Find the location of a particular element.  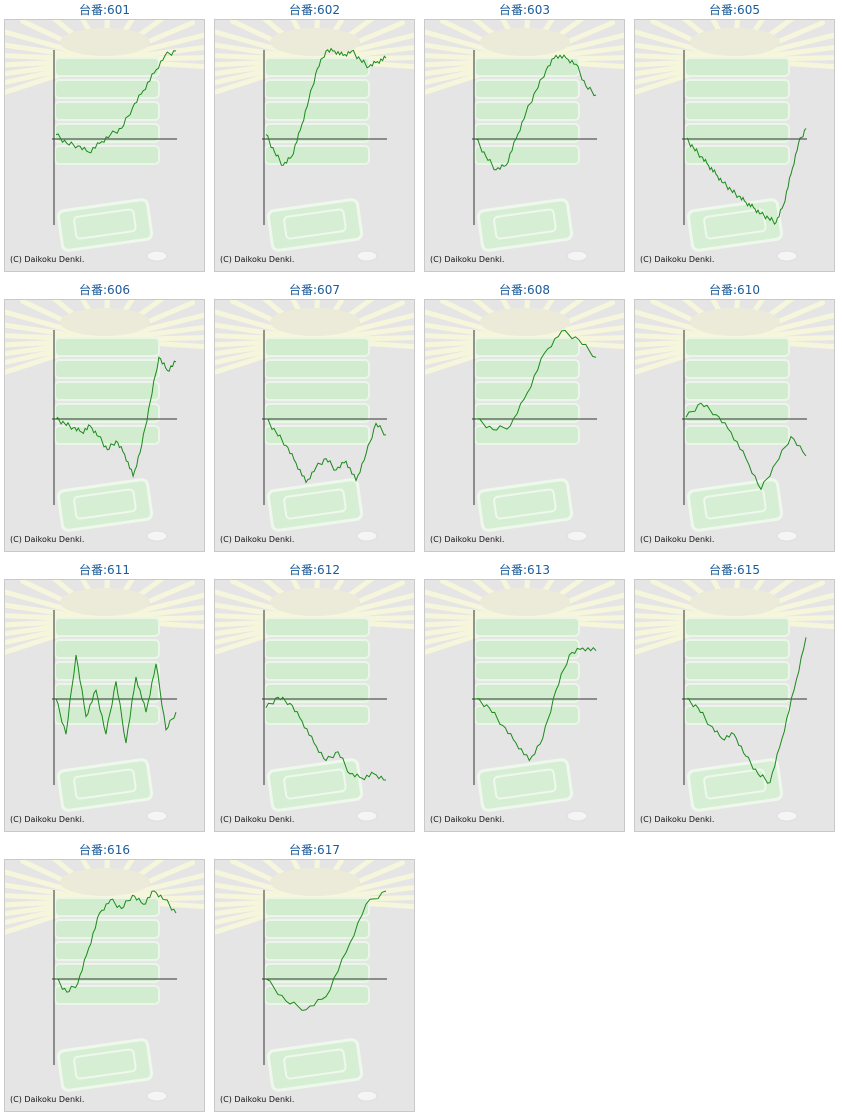

chart-panel: 台番:606 (C) Daikoku Denki. is located at coordinates (104, 417).